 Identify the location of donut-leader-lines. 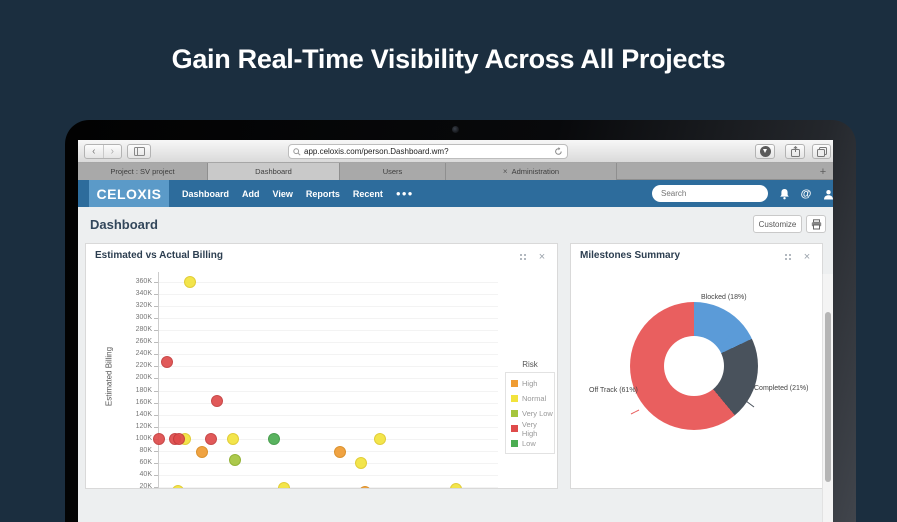
(692, 375).